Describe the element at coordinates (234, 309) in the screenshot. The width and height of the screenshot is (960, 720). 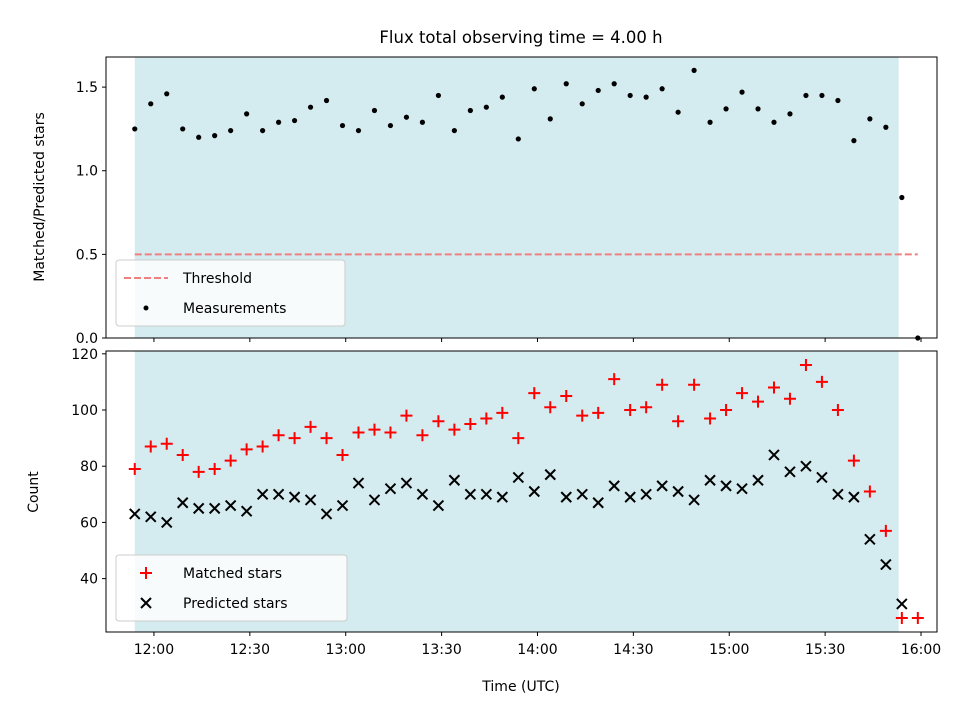
I see `legend-measurements-label: Measurements` at that location.